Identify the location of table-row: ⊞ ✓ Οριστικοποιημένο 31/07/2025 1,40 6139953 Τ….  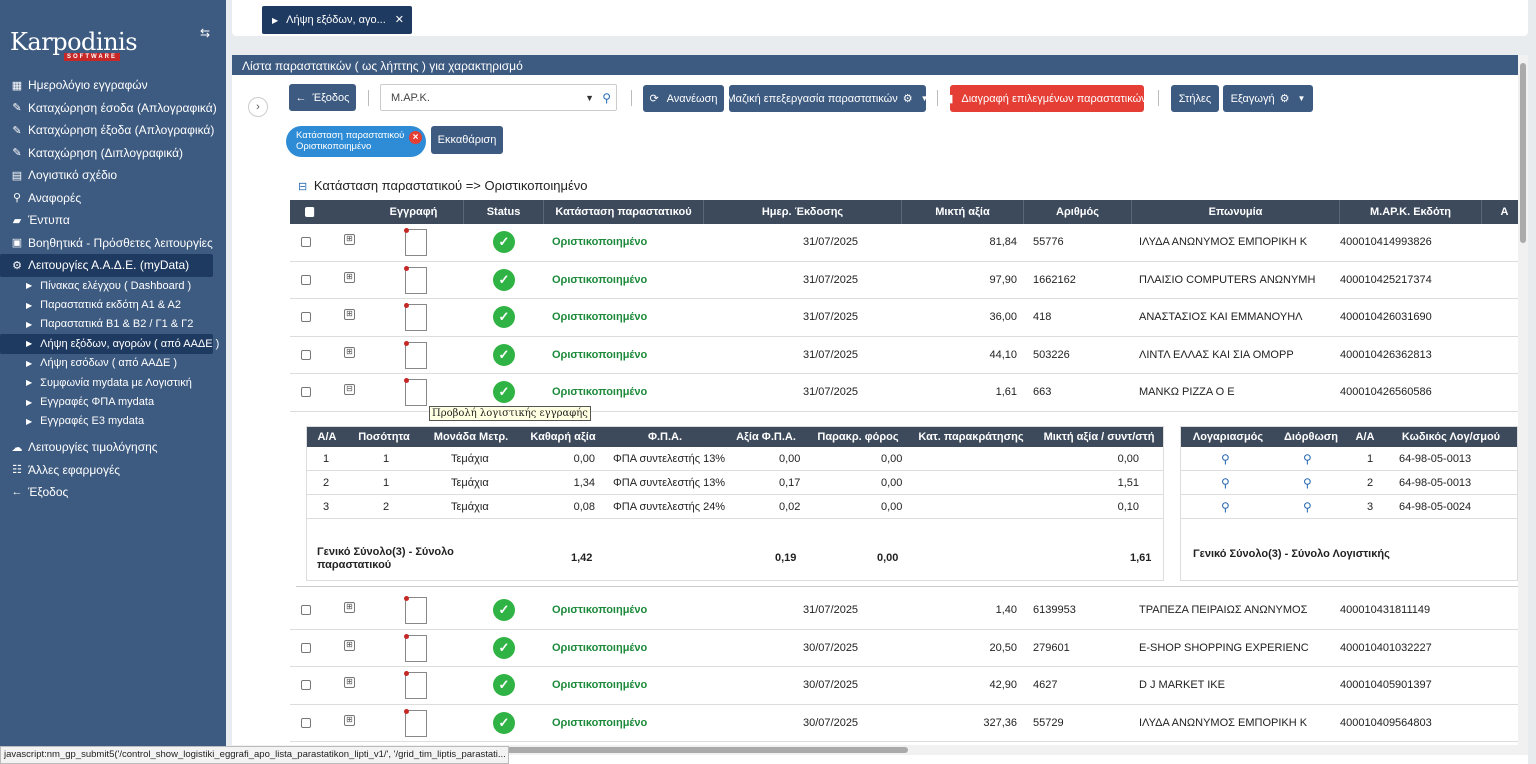
(909, 611).